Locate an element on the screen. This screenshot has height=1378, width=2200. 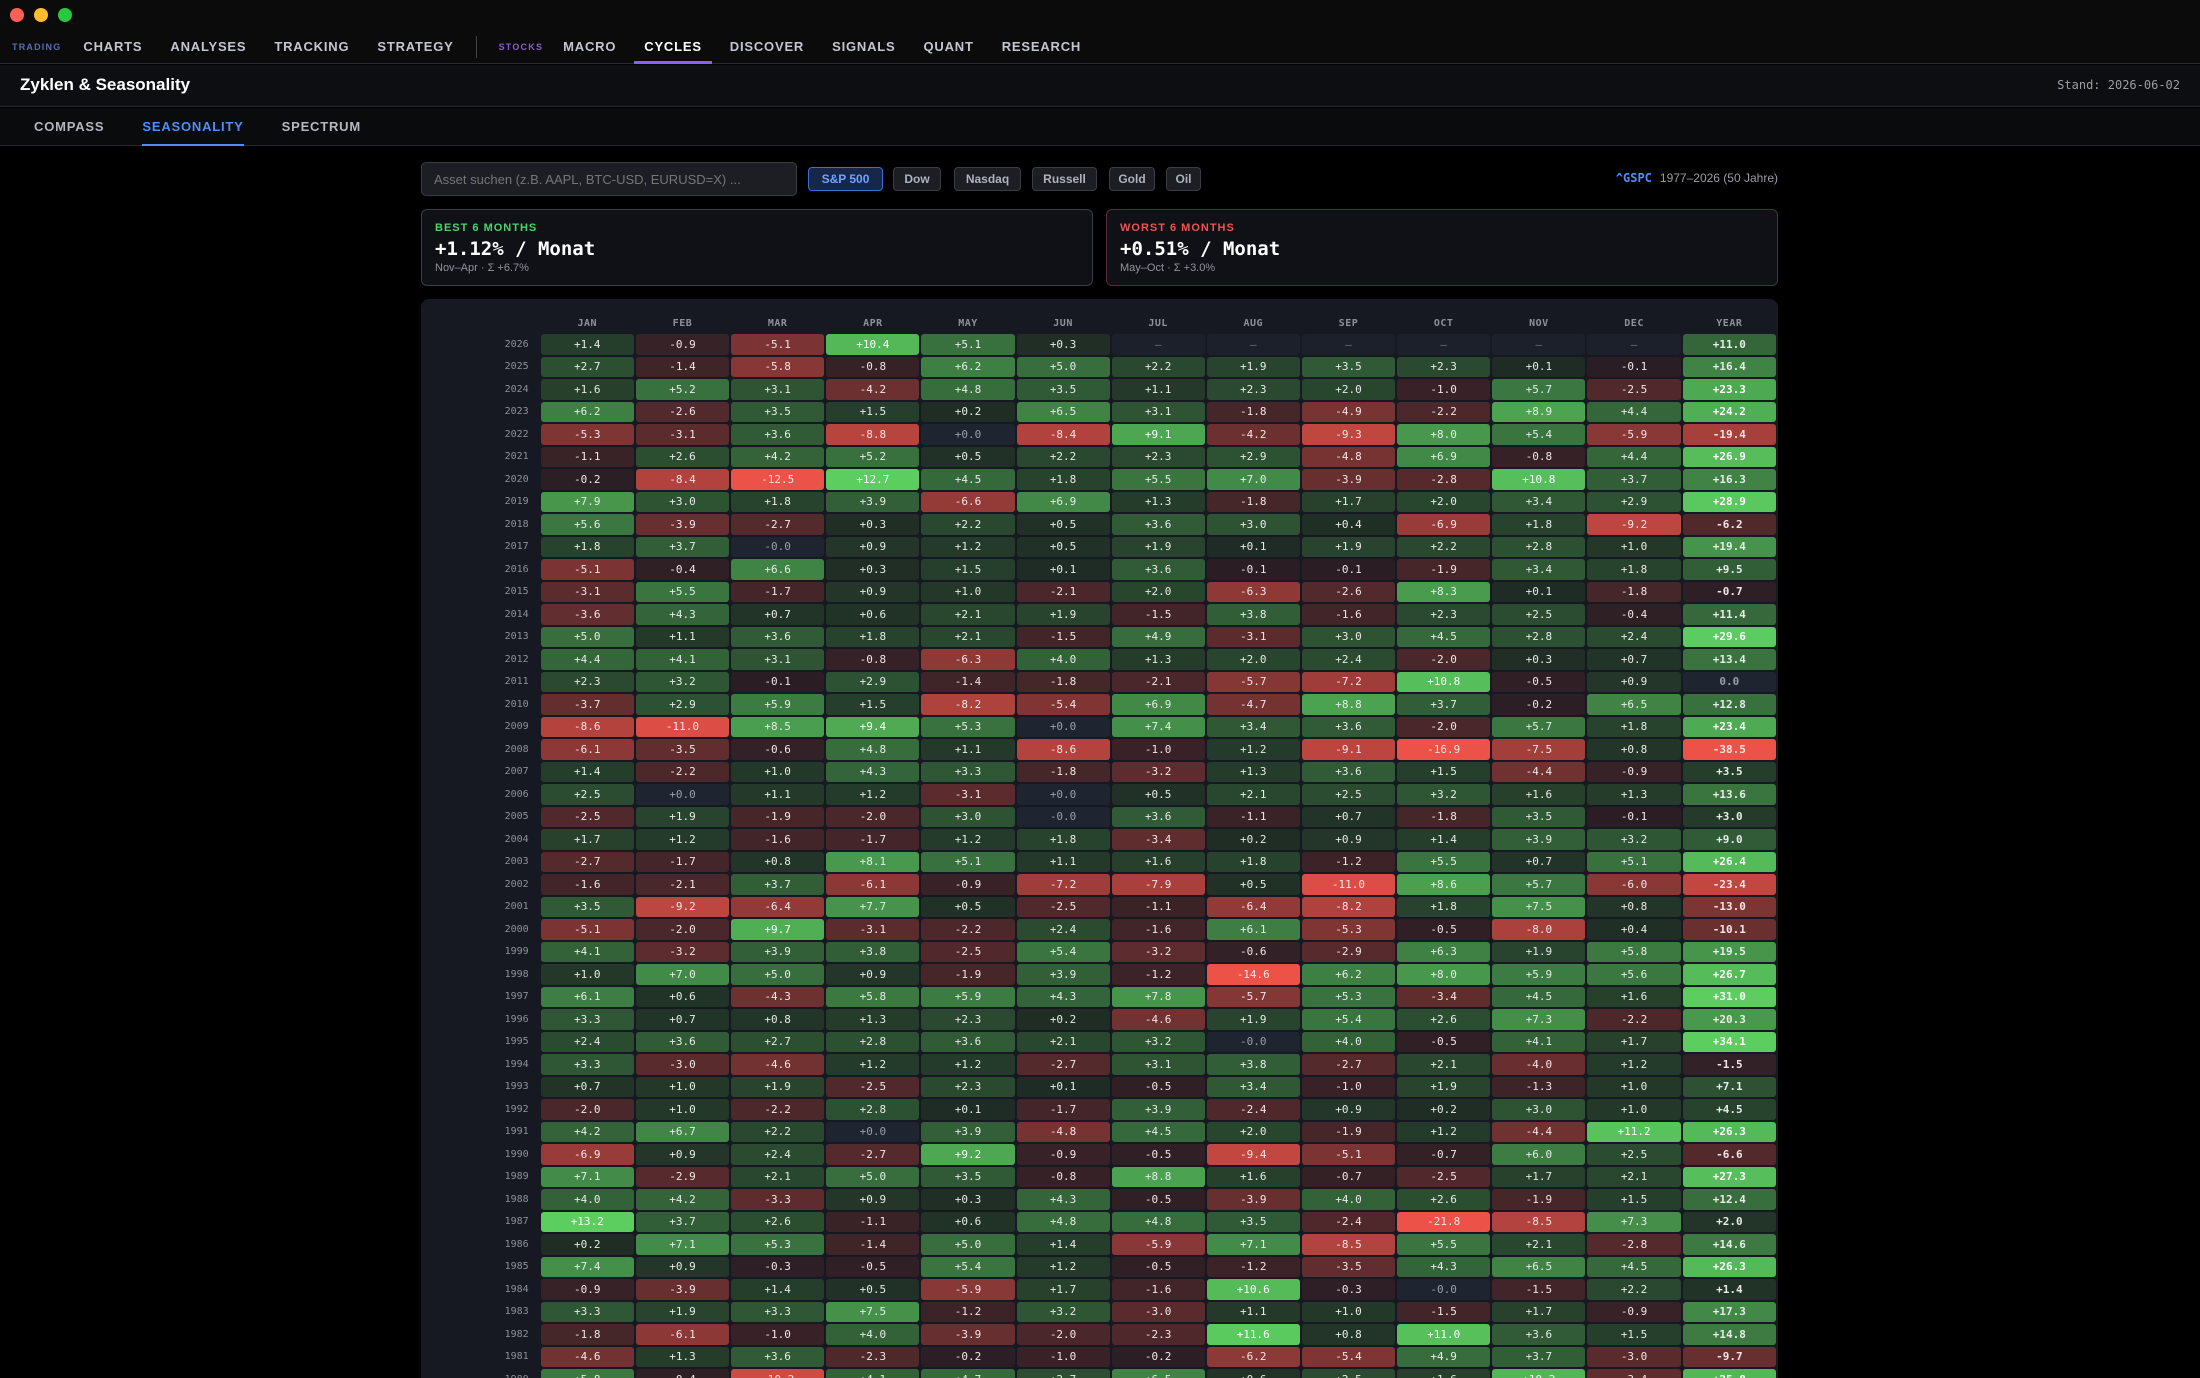
month-return-cell: +6.0 is located at coordinates (1539, 1154).